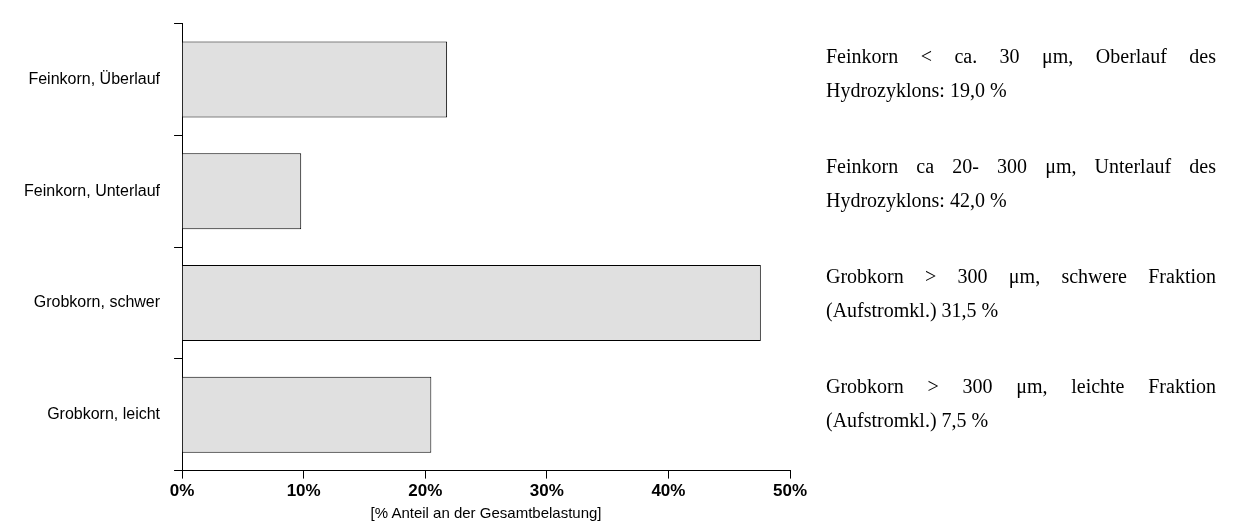  I want to click on x-tick-label: 0%, so click(182, 491).